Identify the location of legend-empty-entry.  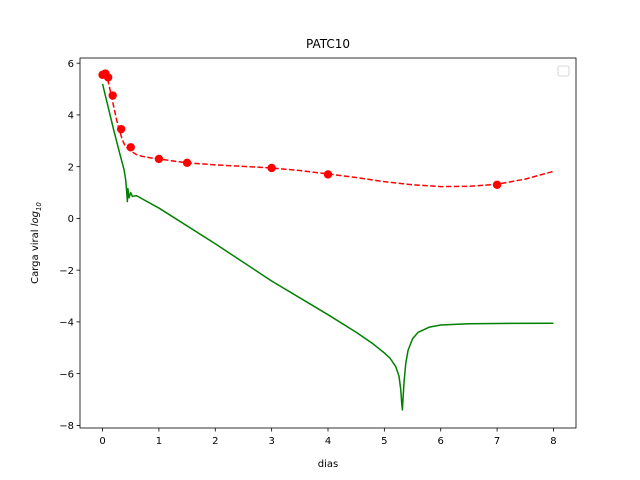
(563, 71).